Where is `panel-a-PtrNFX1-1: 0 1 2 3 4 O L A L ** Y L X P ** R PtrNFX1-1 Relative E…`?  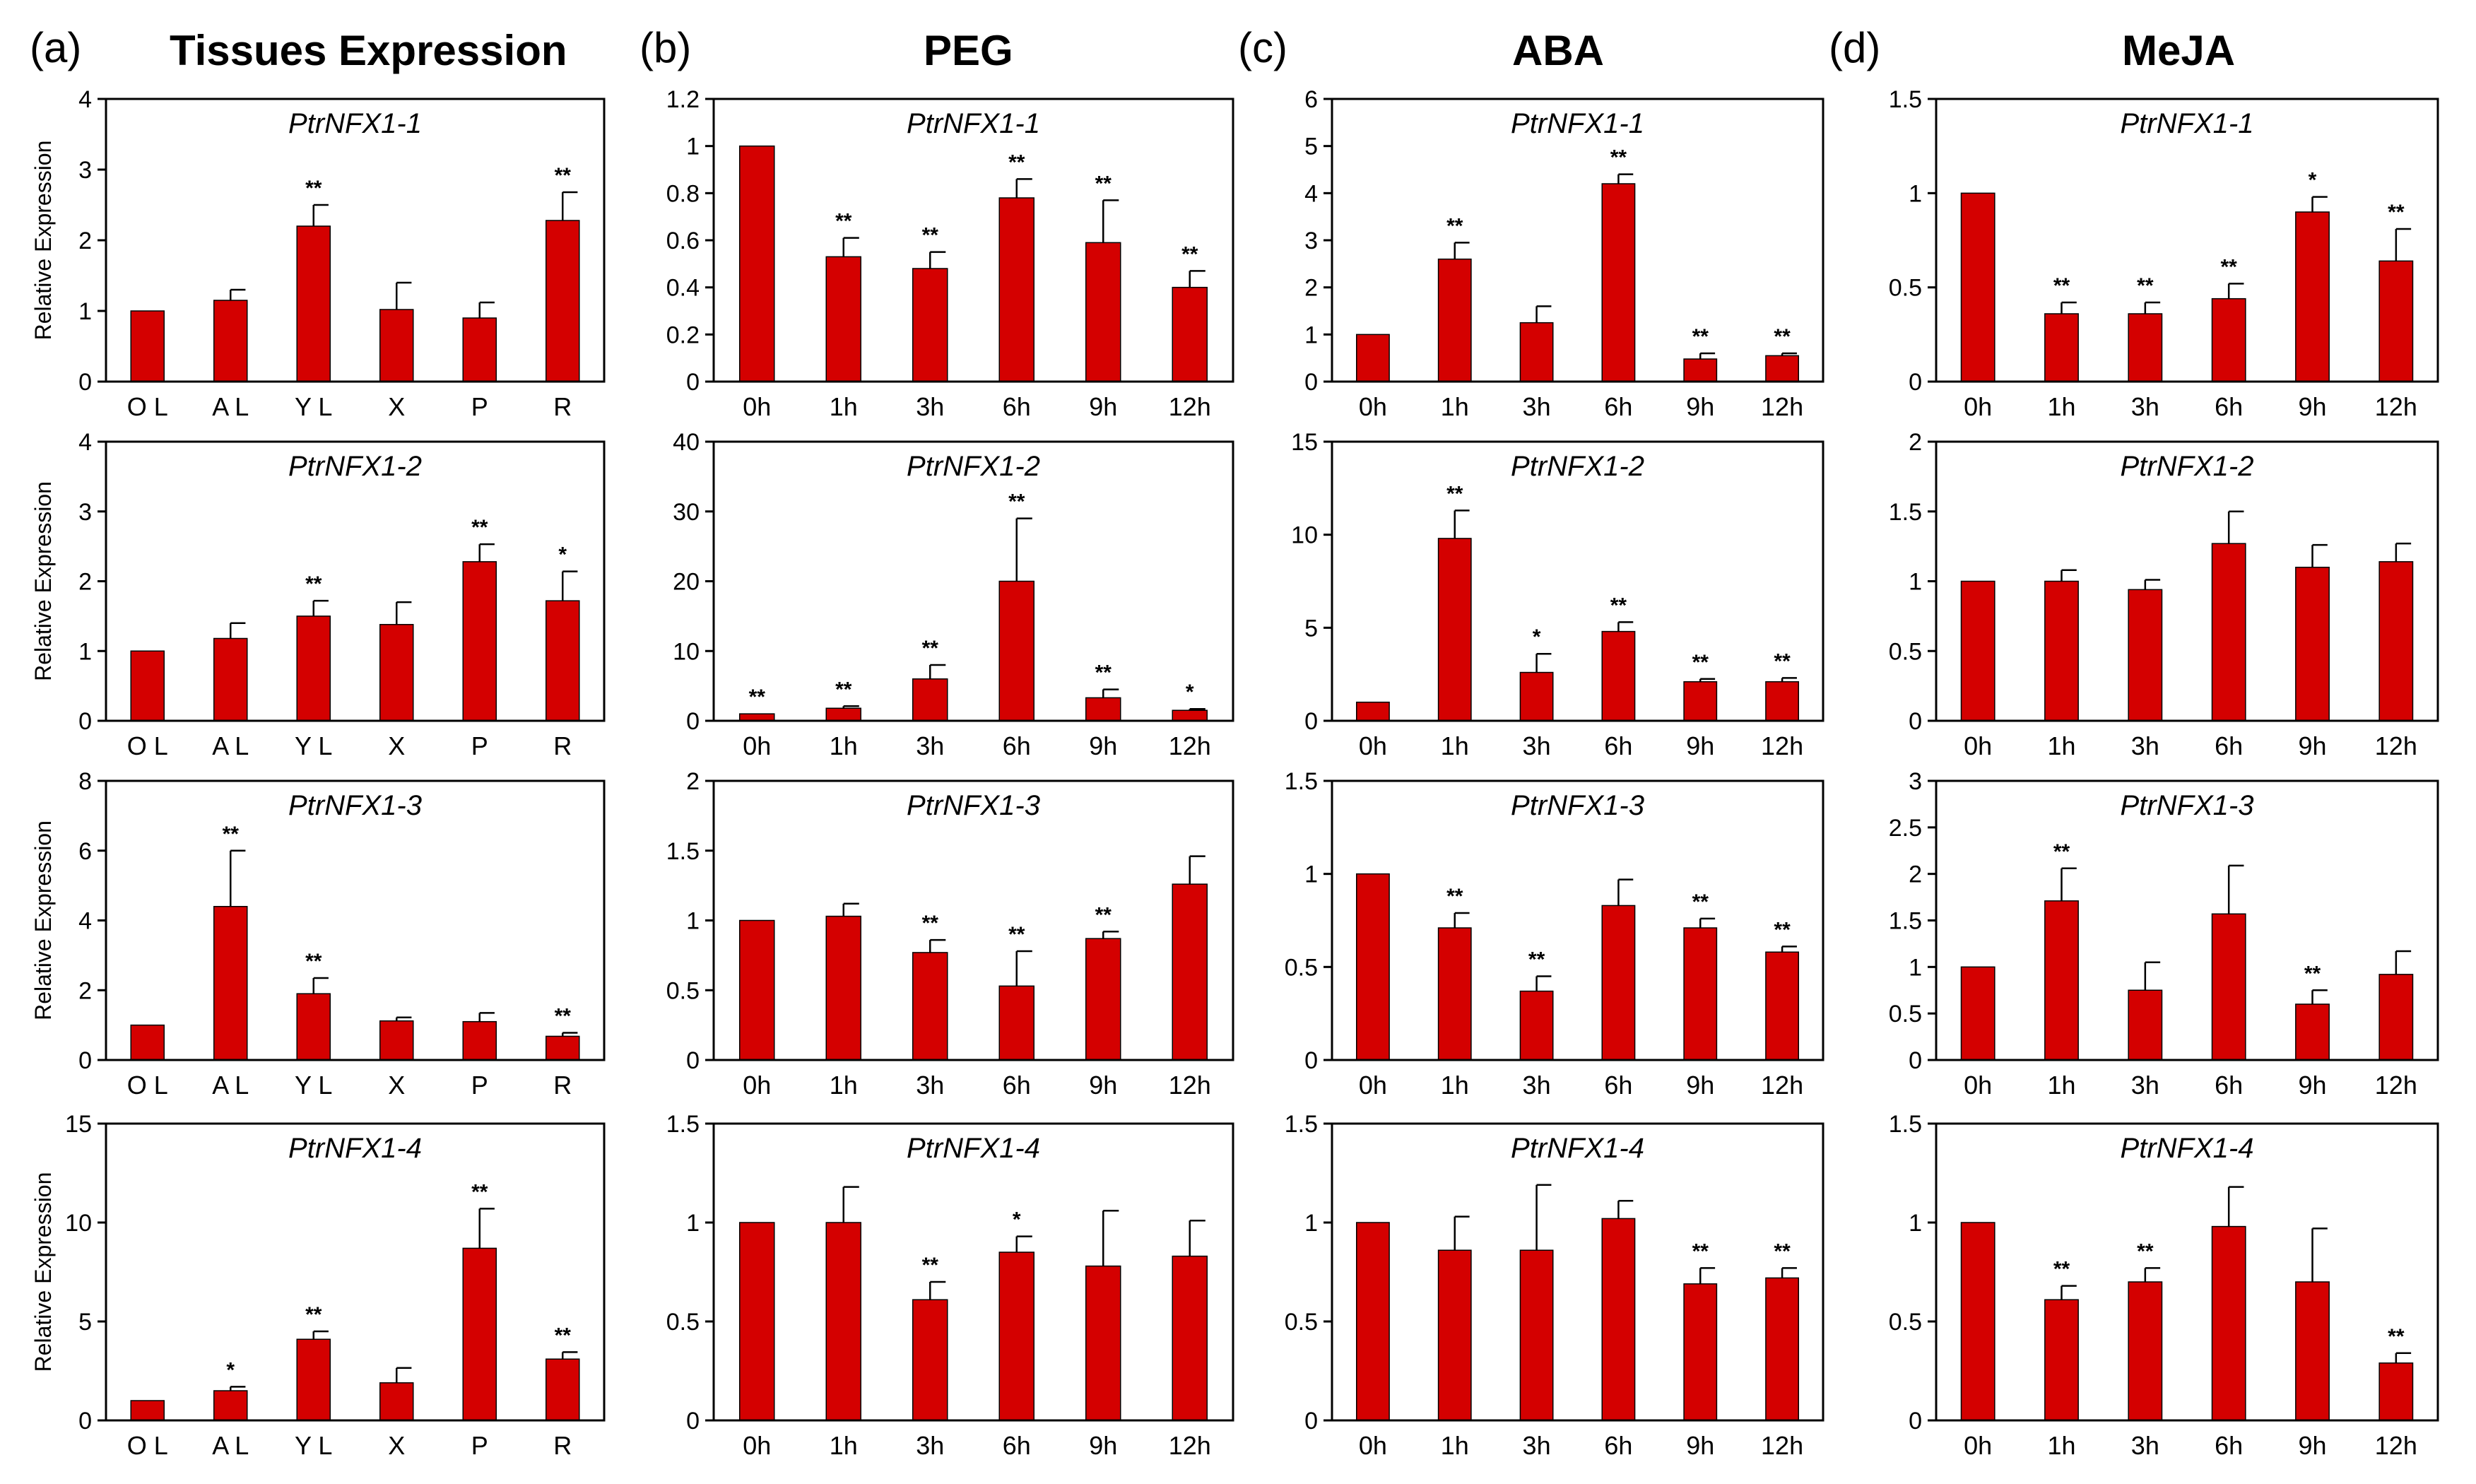 panel-a-PtrNFX1-1: 0 1 2 3 4 O L A L ** Y L X P ** R PtrNFX1-1 Relative E… is located at coordinates (318, 253).